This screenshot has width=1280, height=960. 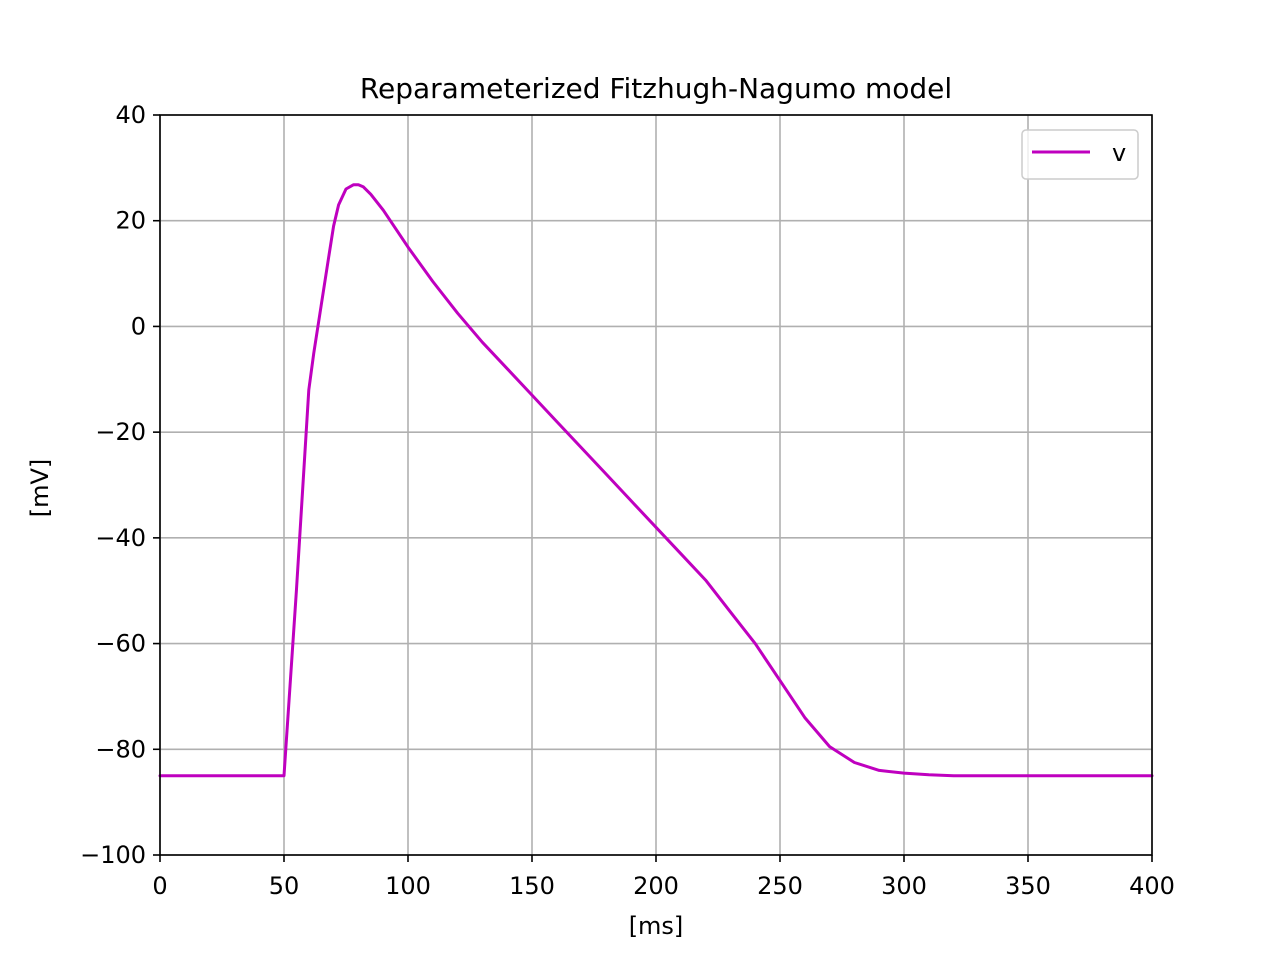 What do you see at coordinates (120, 432) in the screenshot?
I see `y-tick-label: −20` at bounding box center [120, 432].